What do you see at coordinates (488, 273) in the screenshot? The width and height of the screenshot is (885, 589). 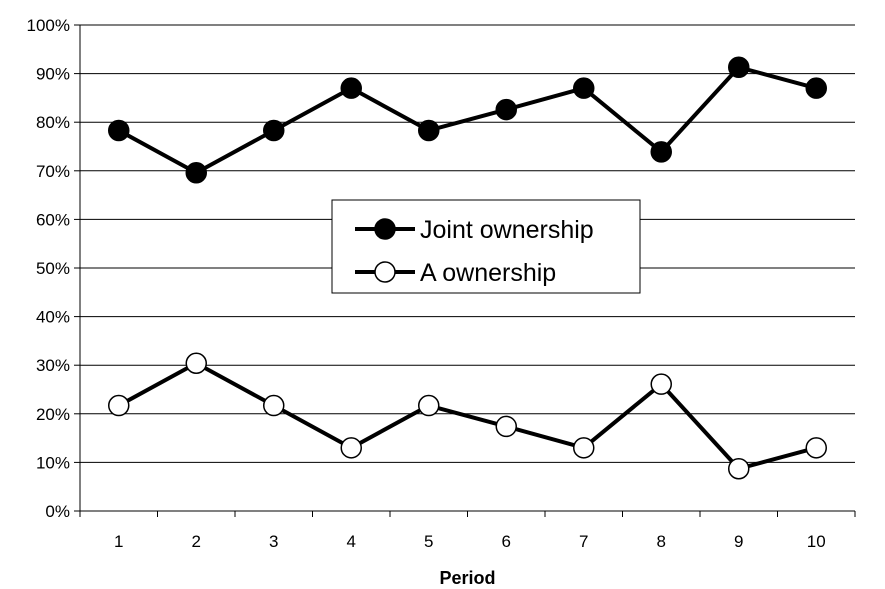 I see `legend-label: A ownership` at bounding box center [488, 273].